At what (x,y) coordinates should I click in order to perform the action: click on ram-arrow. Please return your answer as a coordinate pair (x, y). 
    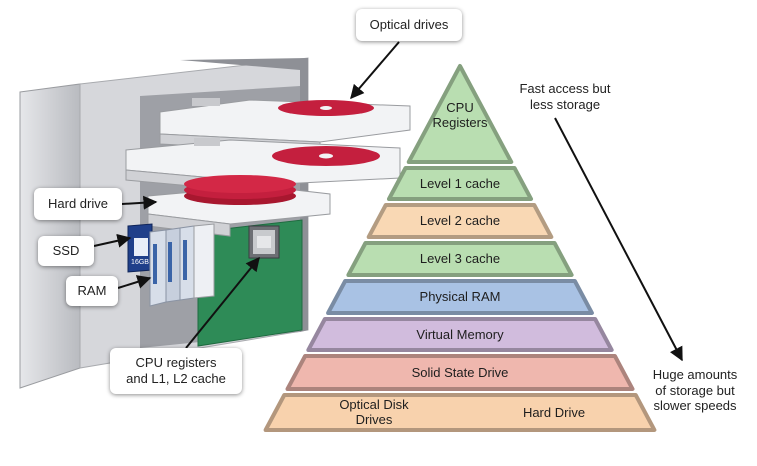
    Looking at the image, I should click on (134, 282).